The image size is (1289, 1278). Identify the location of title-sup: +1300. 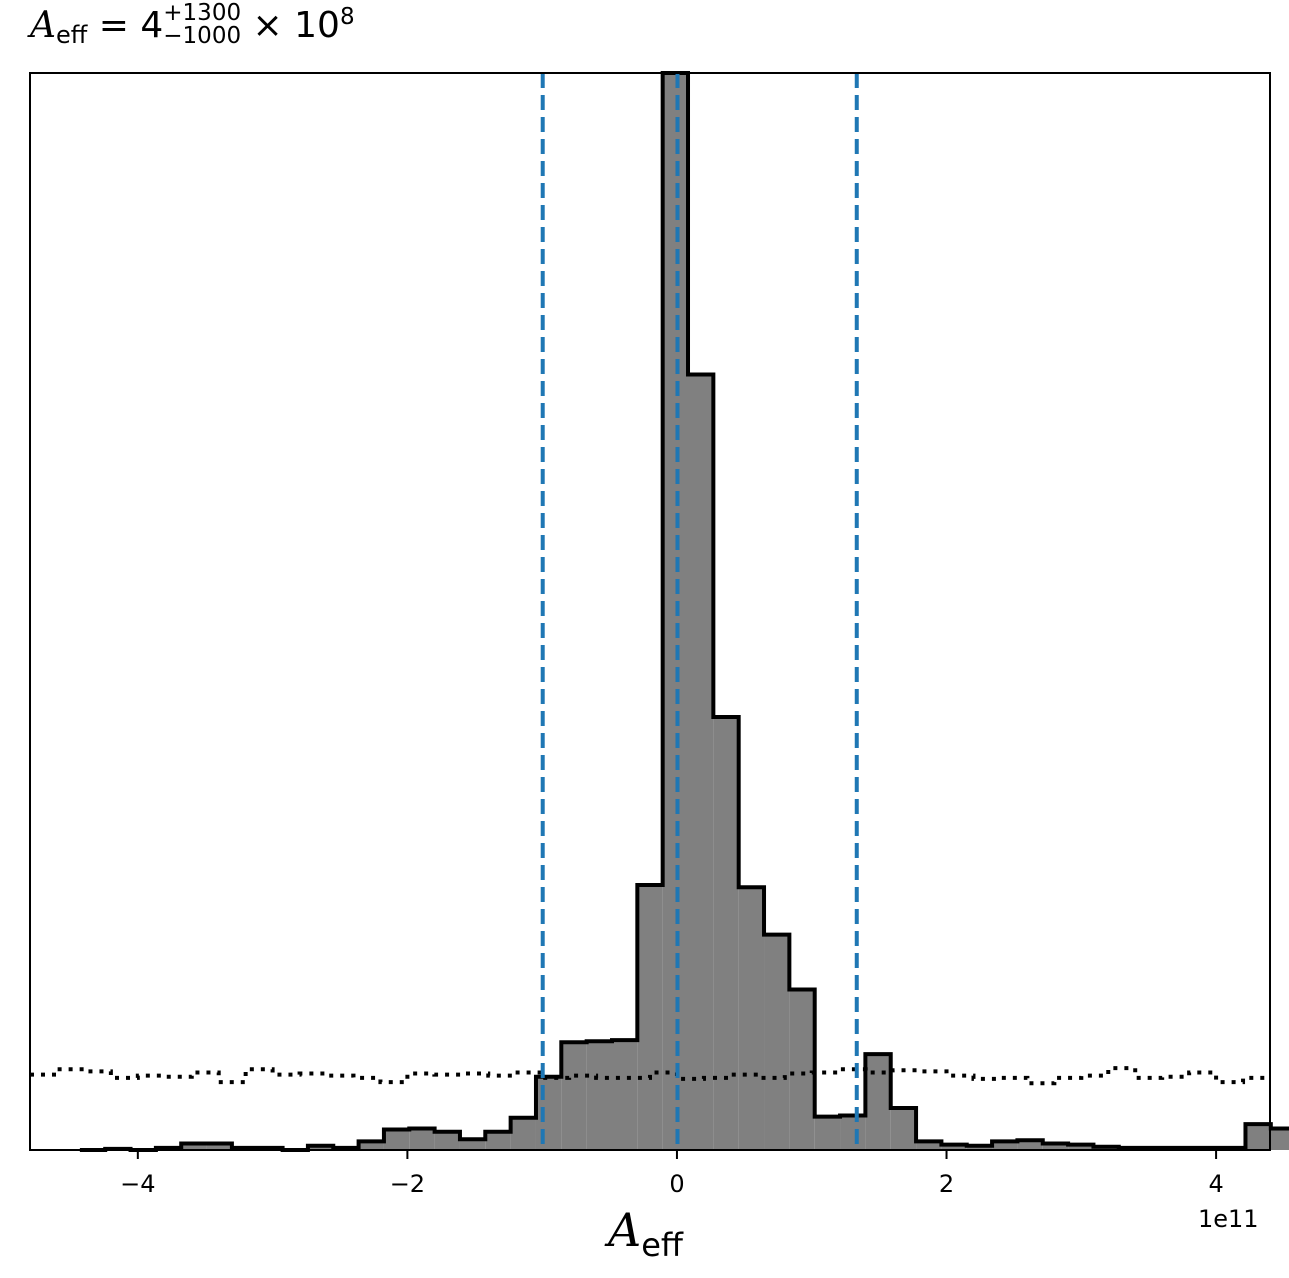
(202, 13).